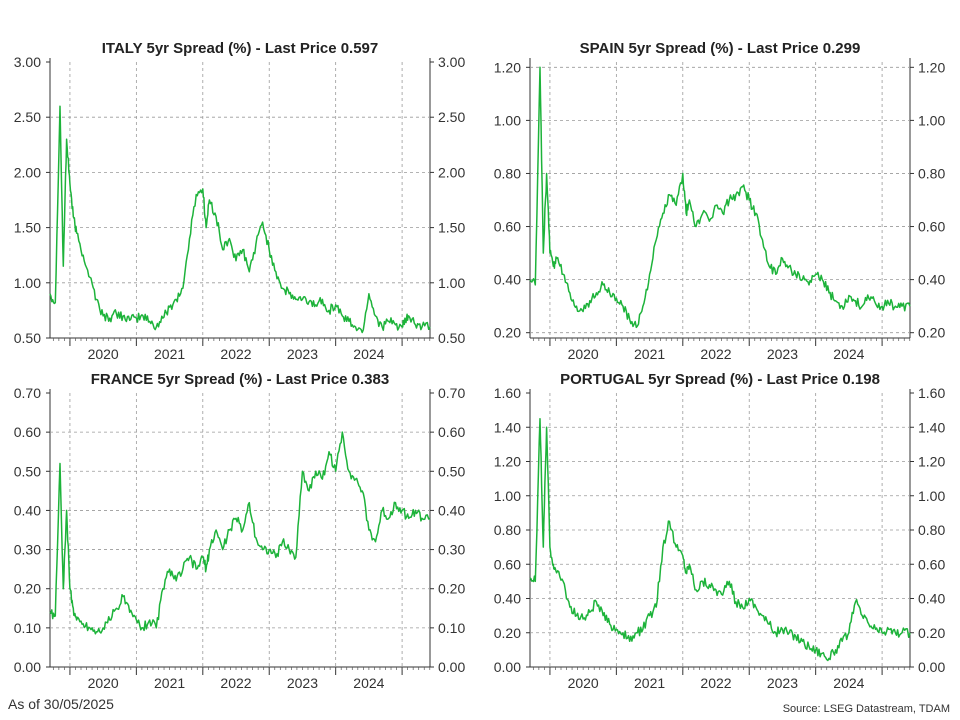 This screenshot has height=720, width=960. Describe the element at coordinates (848, 354) in the screenshot. I see `spain-x-label: 2024` at that location.